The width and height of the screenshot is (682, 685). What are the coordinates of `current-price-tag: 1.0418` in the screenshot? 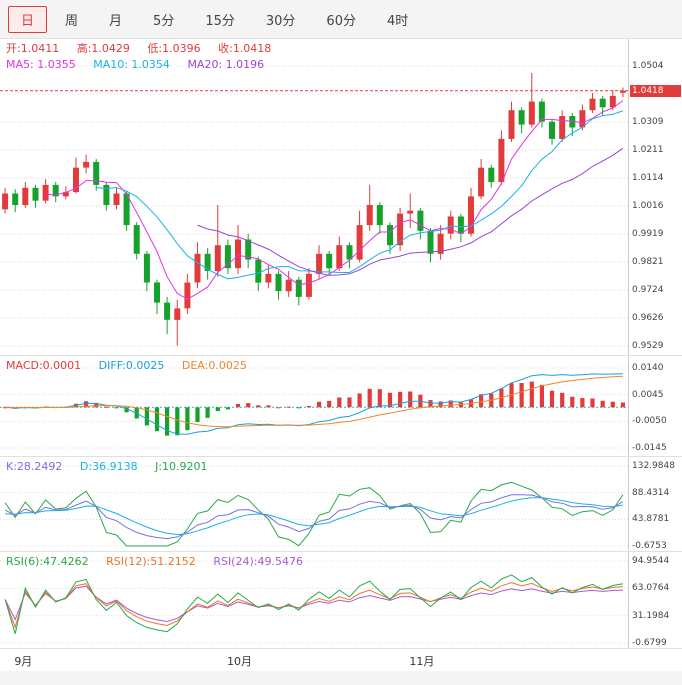 It's located at (655, 90).